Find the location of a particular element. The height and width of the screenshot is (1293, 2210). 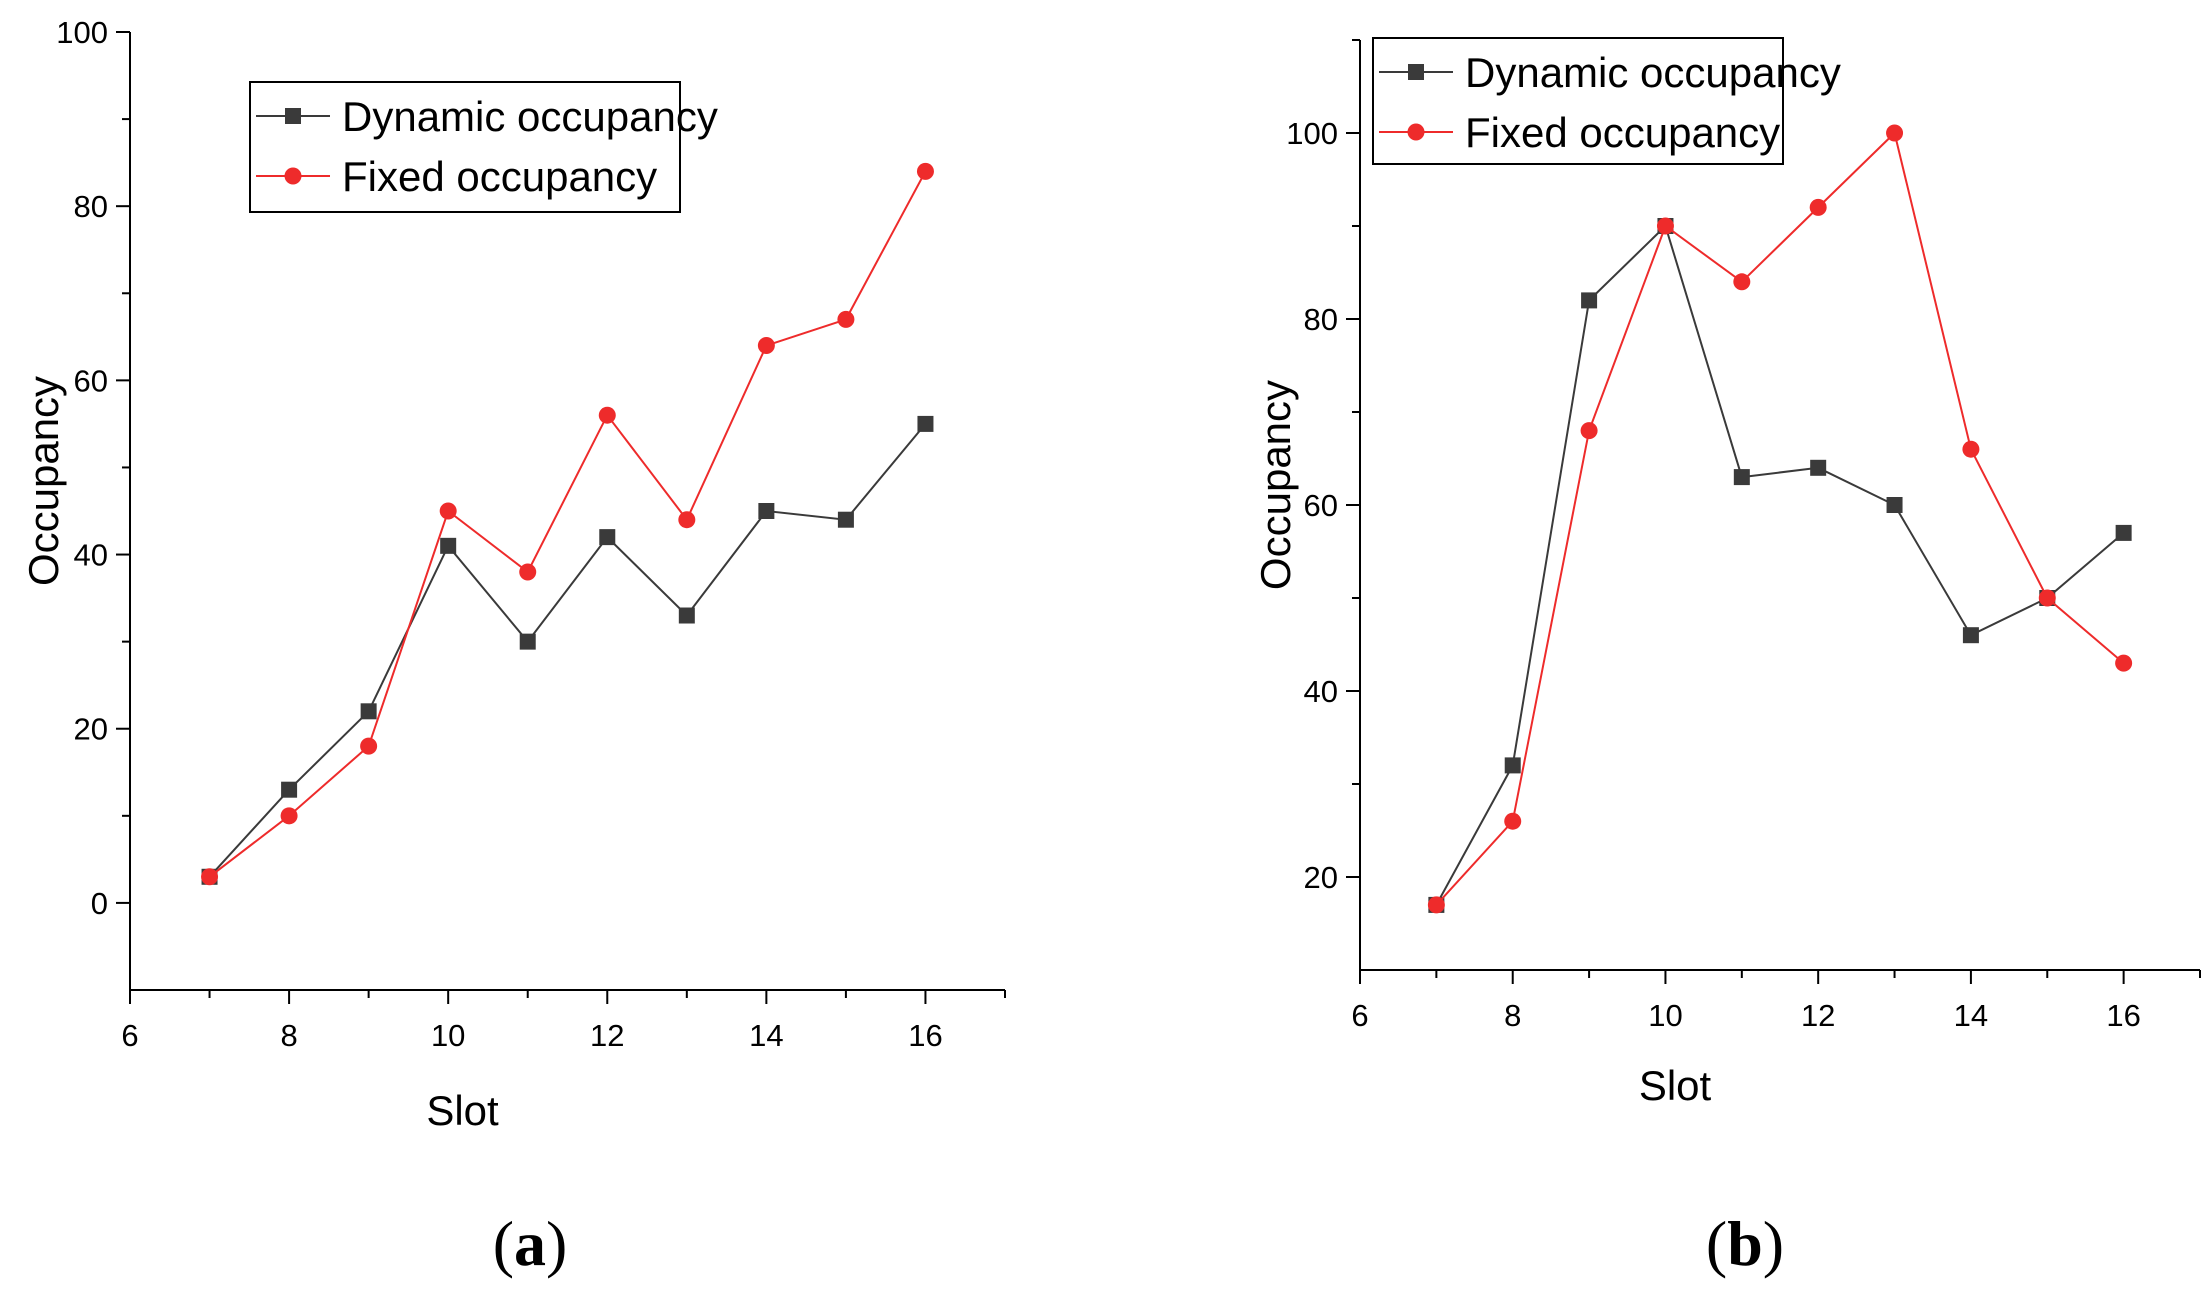

panel-label-b: (b) is located at coordinates (1745, 1243).